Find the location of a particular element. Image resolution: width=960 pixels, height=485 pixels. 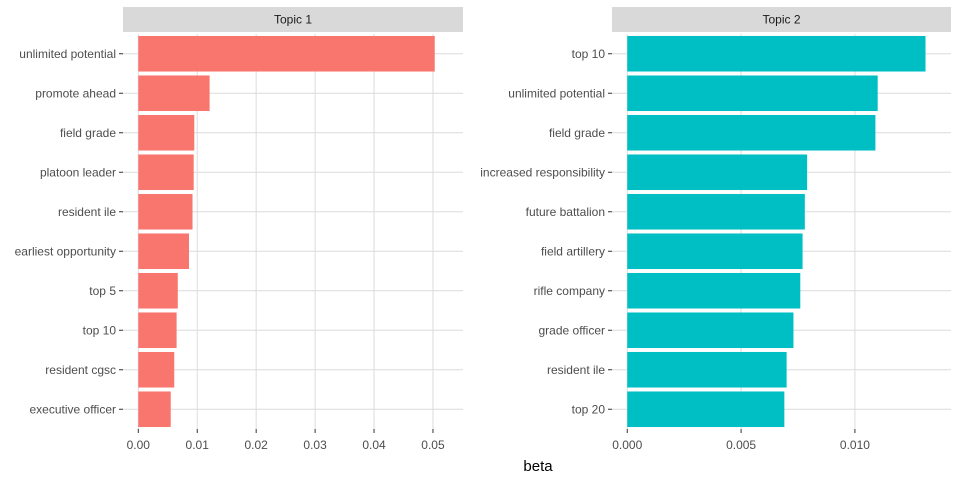

category-label: resident cgsc is located at coordinates (80, 370).